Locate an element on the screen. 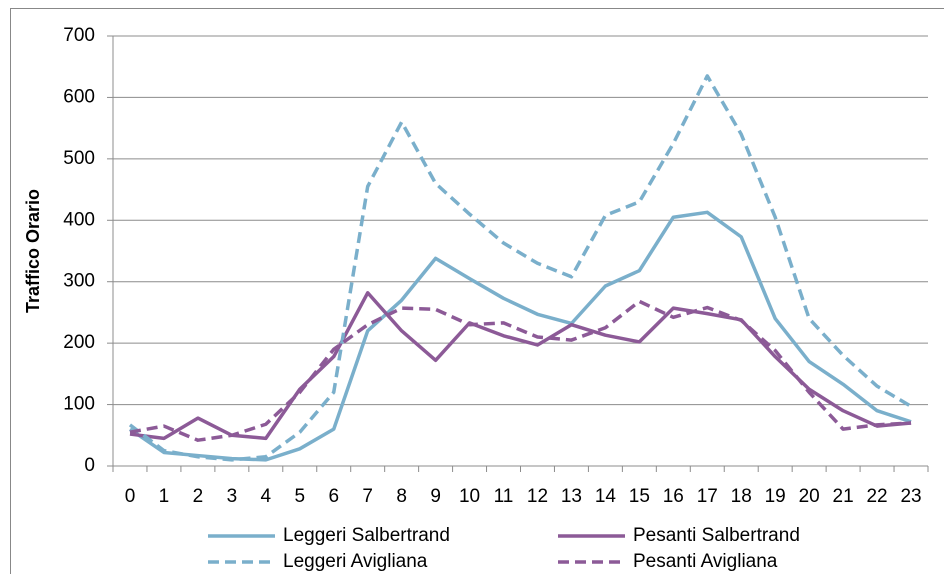  y-tick-label: 700 is located at coordinates (79, 35).